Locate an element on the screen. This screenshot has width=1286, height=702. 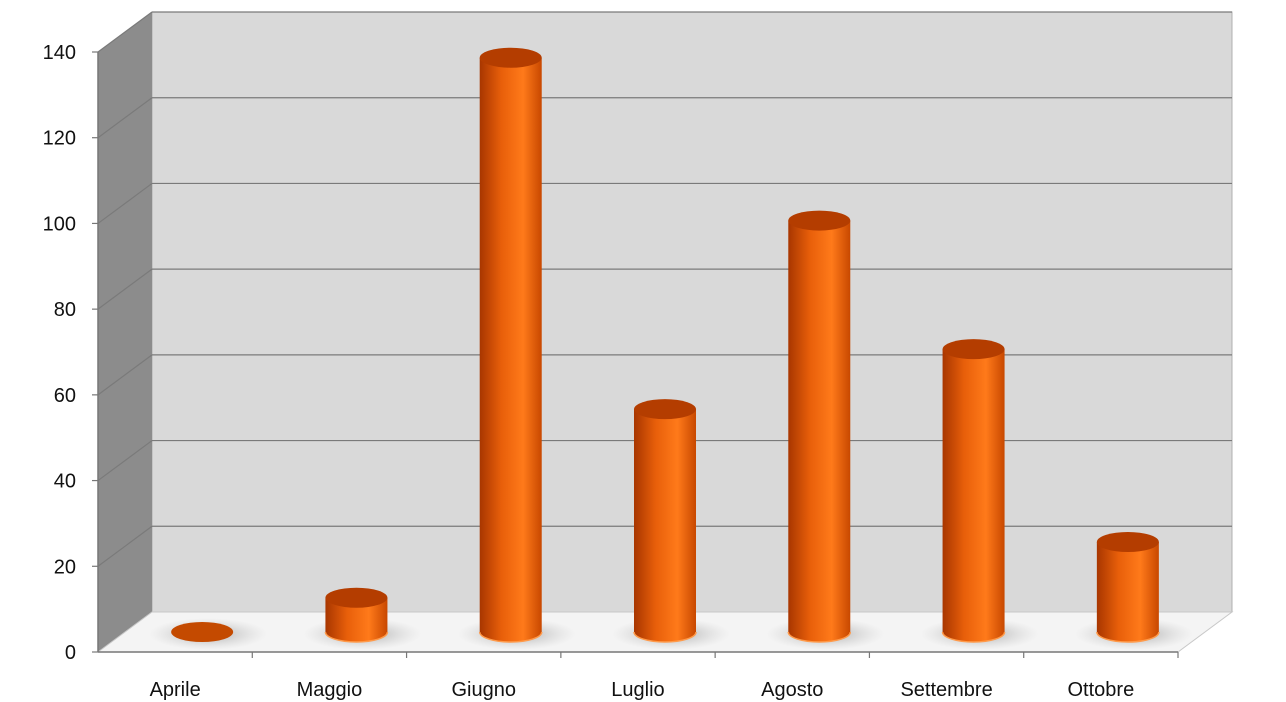
x-tick-label: Giugno is located at coordinates (483, 690).